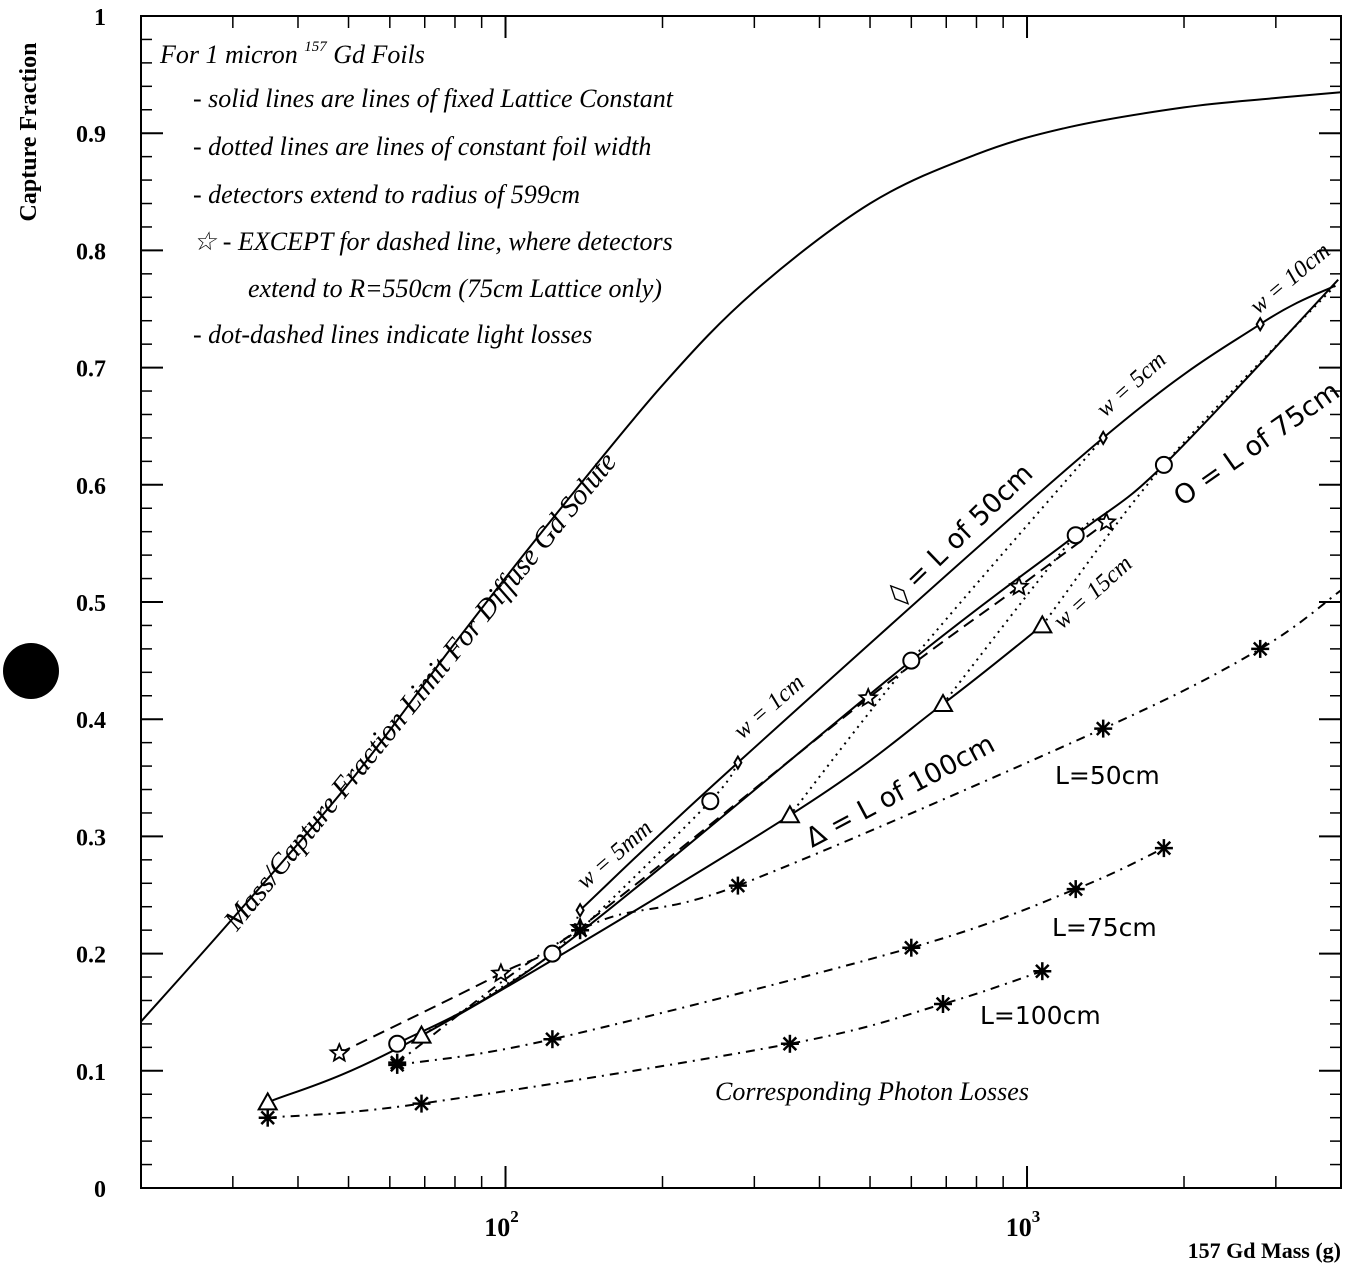  What do you see at coordinates (900, 792) in the screenshot?
I see `annotation-label: Δ = L of 100cm` at bounding box center [900, 792].